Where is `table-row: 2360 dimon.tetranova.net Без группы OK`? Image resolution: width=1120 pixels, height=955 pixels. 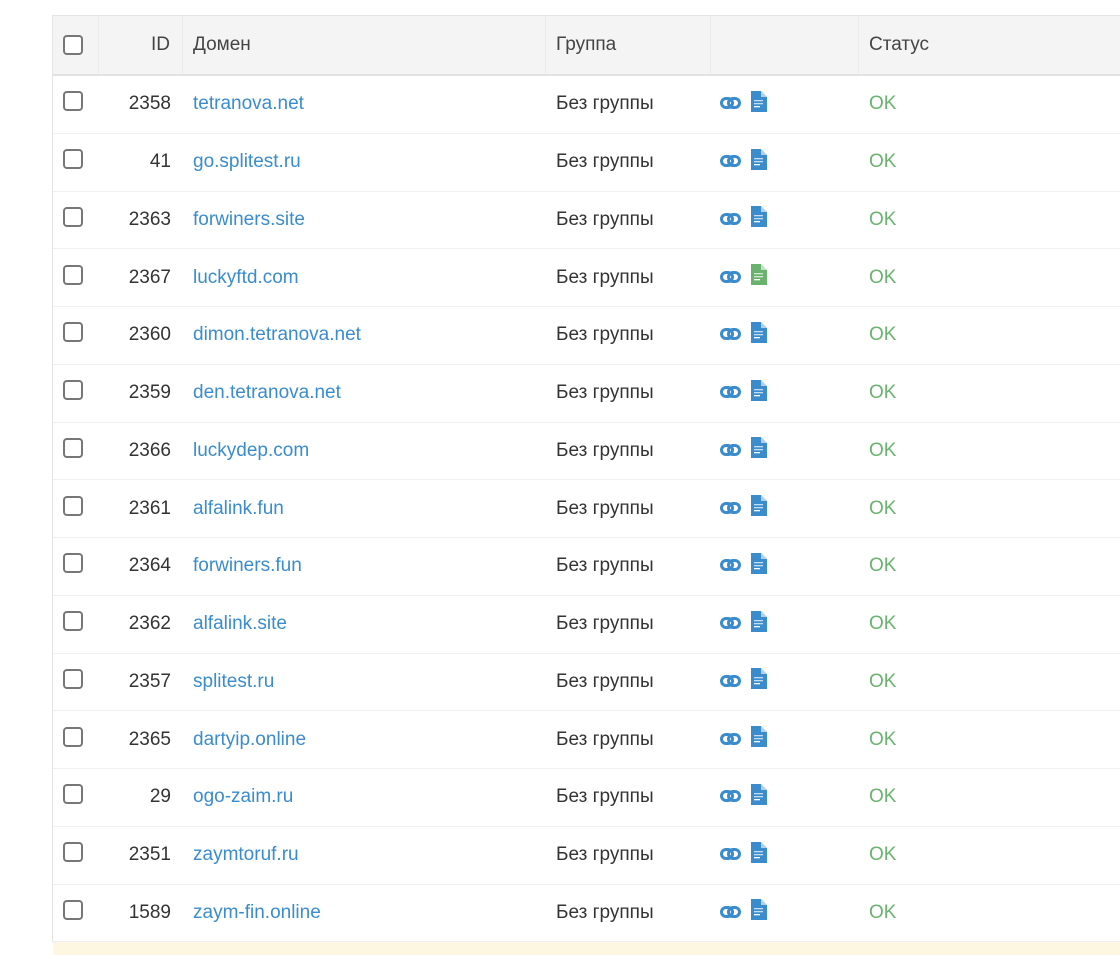 table-row: 2360 dimon.tetranova.net Без группы OK is located at coordinates (586, 336).